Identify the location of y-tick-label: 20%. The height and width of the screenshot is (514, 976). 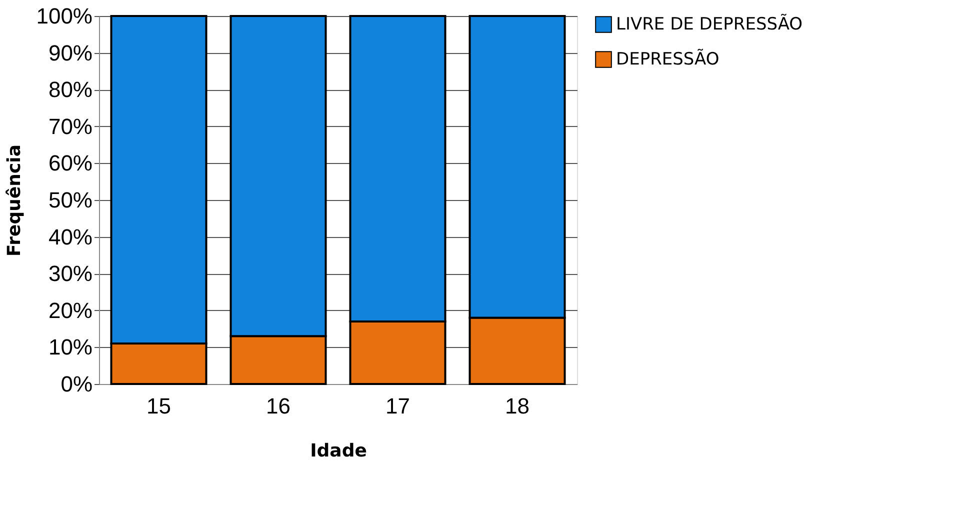
(70, 310).